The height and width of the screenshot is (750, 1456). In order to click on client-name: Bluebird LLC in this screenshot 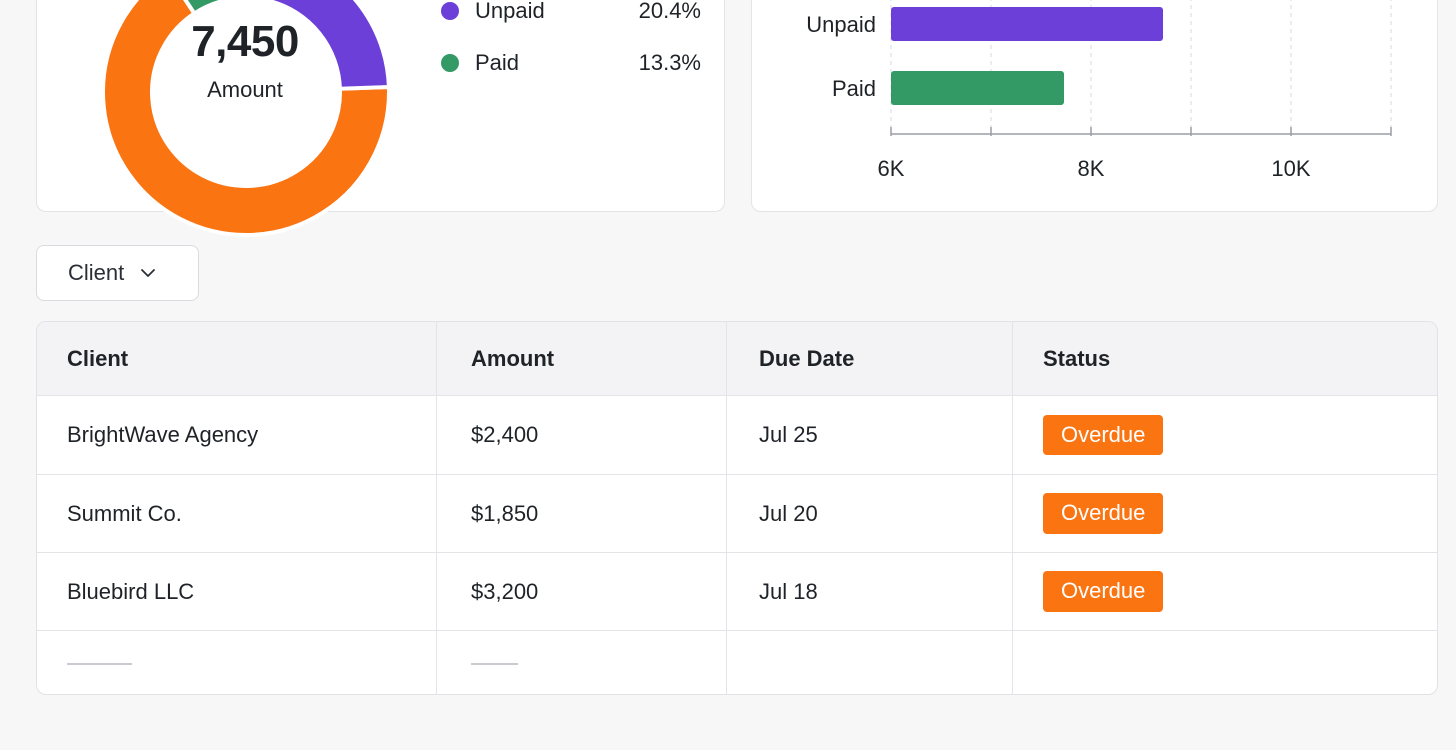, I will do `click(237, 591)`.